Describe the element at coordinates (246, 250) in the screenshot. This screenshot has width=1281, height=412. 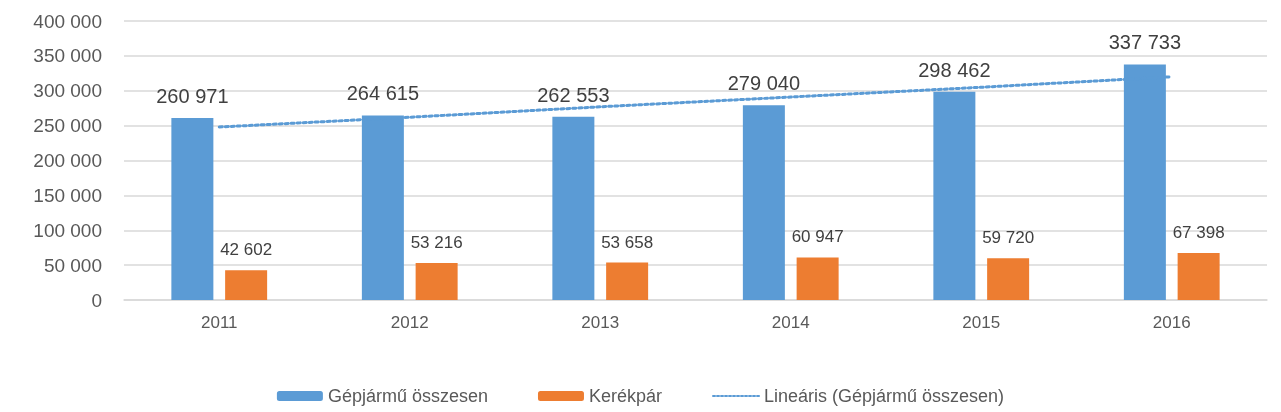
I see `data-label: 42 602` at that location.